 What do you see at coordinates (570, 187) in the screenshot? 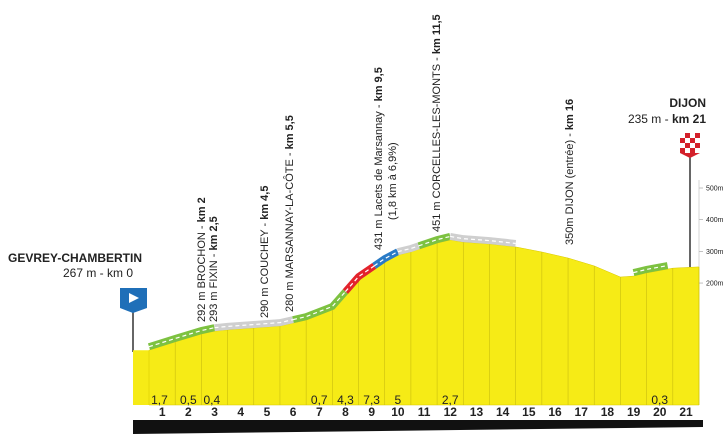
I see `waypoint-name: 350m DIJON (entrée) -` at bounding box center [570, 187].